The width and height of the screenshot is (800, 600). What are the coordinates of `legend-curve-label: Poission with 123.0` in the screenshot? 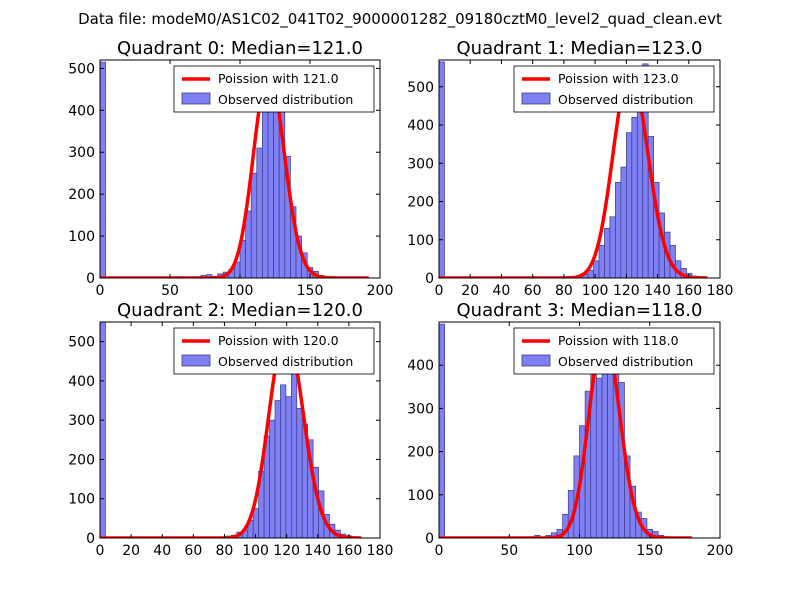 It's located at (618, 78).